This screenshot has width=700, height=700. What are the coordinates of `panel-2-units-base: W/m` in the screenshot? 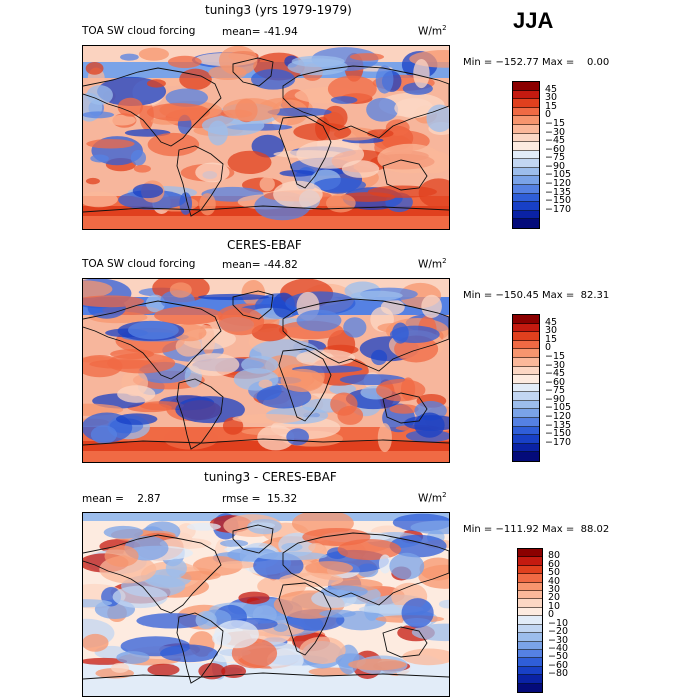 It's located at (430, 264).